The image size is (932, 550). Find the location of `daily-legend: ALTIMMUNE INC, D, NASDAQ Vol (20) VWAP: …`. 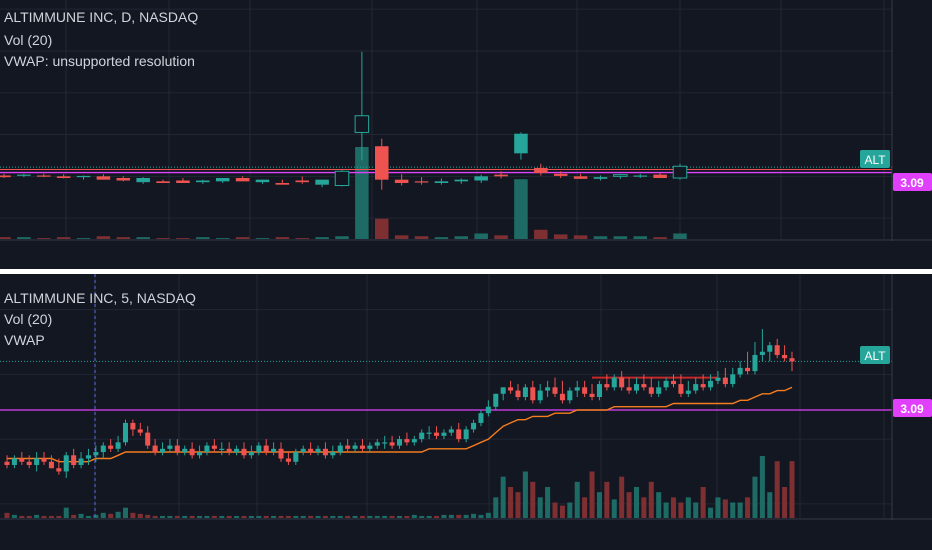

daily-legend: ALTIMMUNE INC, D, NASDAQ Vol (20) VWAP: … is located at coordinates (101, 39).